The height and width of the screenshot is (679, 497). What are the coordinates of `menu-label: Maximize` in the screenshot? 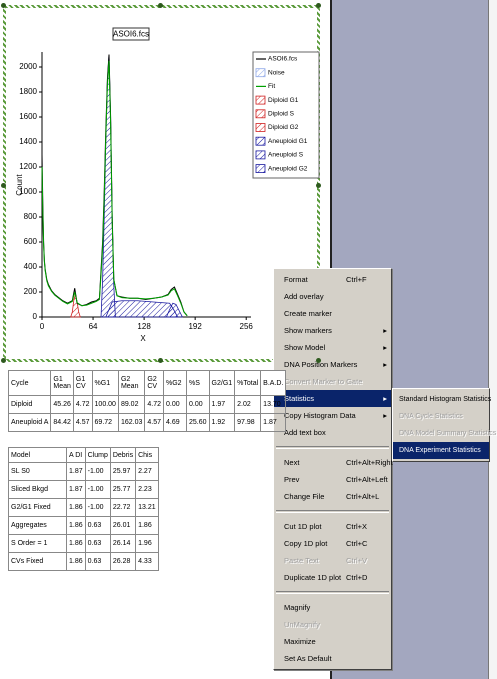 It's located at (300, 641).